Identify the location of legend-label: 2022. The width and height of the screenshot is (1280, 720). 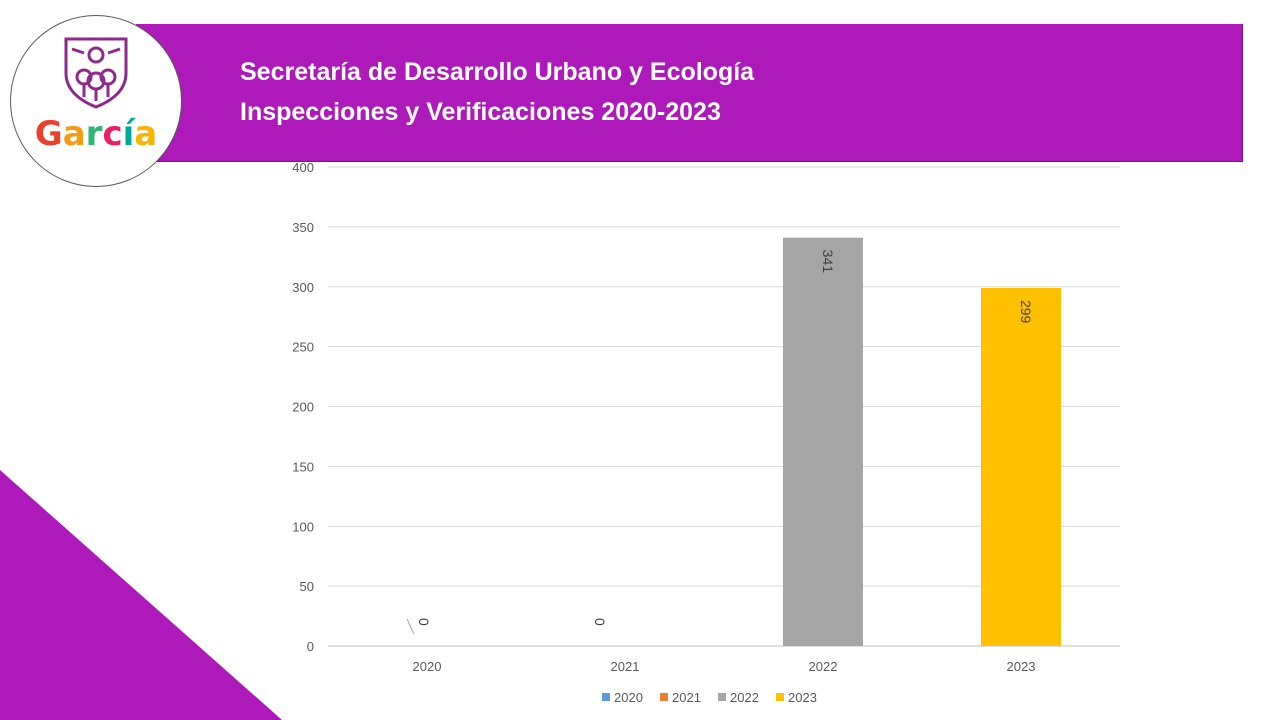
(744, 697).